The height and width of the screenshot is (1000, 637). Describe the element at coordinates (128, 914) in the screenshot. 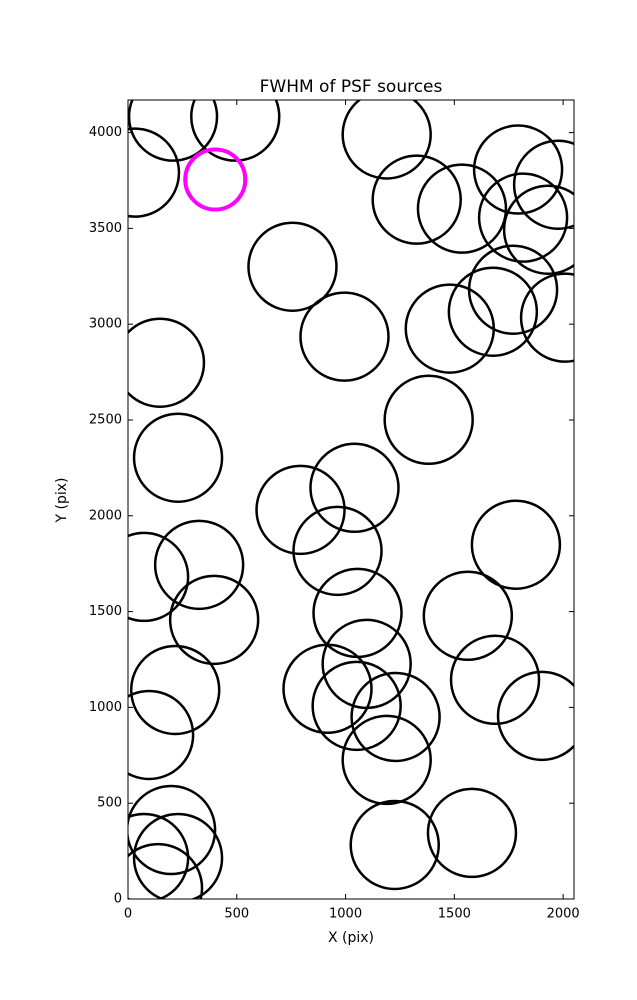

I see `x-tick-label: 0` at that location.